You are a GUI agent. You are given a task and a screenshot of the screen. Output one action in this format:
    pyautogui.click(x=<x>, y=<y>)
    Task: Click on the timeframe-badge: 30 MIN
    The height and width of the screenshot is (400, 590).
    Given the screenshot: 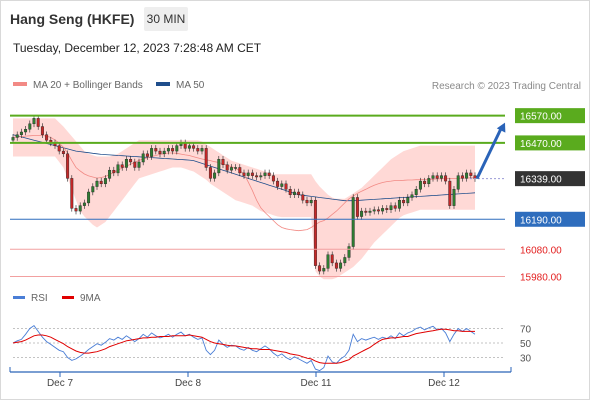 What is the action you would take?
    pyautogui.click(x=166, y=19)
    